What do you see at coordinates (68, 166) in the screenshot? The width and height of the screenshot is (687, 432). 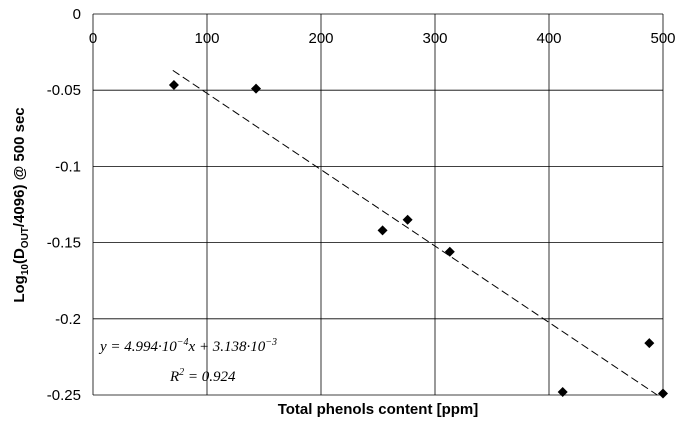 I see `y-tick-label: -0.1` at bounding box center [68, 166].